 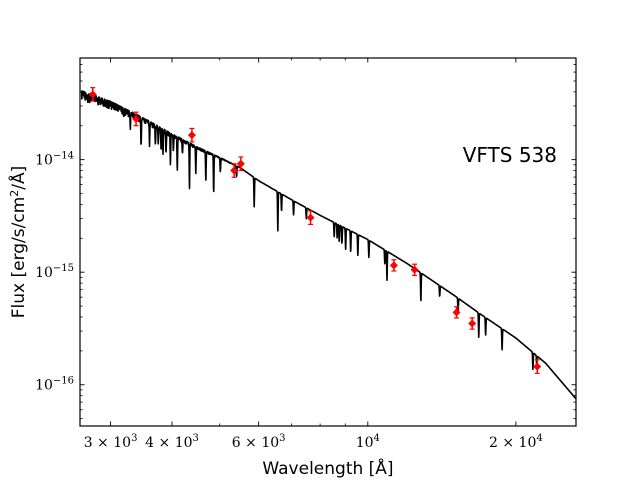 I want to click on star-name-annotation: VFTS 538, so click(x=510, y=155).